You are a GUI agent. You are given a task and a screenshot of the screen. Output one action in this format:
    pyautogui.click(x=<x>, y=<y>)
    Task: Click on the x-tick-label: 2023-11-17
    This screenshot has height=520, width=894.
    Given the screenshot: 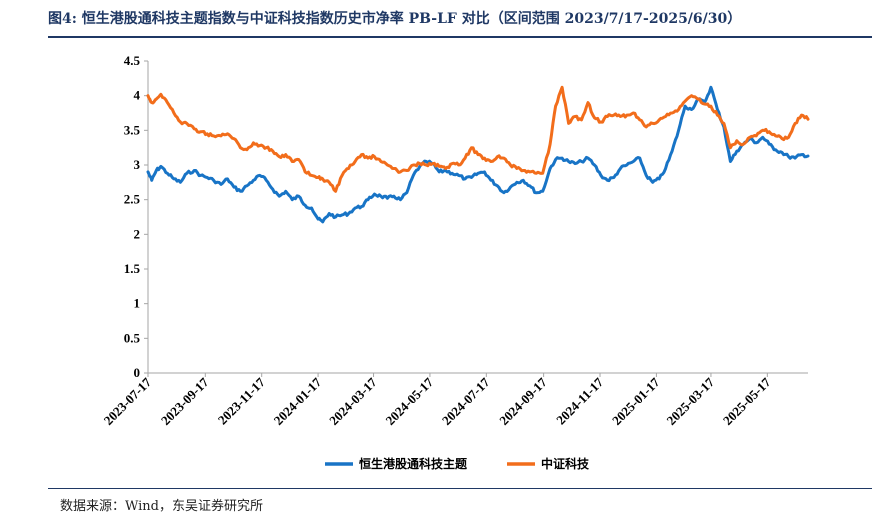 What is the action you would take?
    pyautogui.click(x=241, y=400)
    